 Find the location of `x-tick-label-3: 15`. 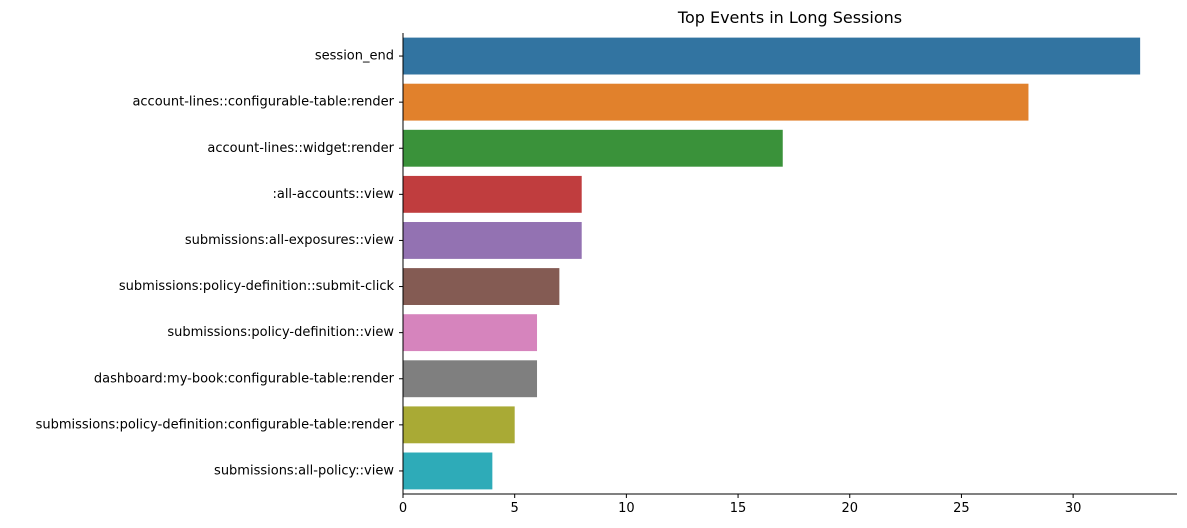

x-tick-label-3: 15 is located at coordinates (738, 508).